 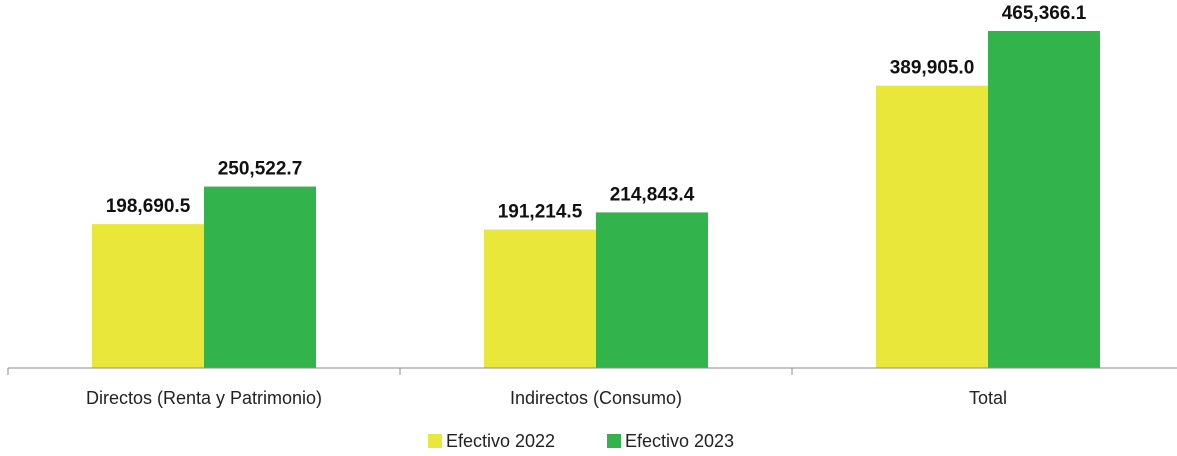 I want to click on value-label: 214,843.4, so click(x=652, y=194).